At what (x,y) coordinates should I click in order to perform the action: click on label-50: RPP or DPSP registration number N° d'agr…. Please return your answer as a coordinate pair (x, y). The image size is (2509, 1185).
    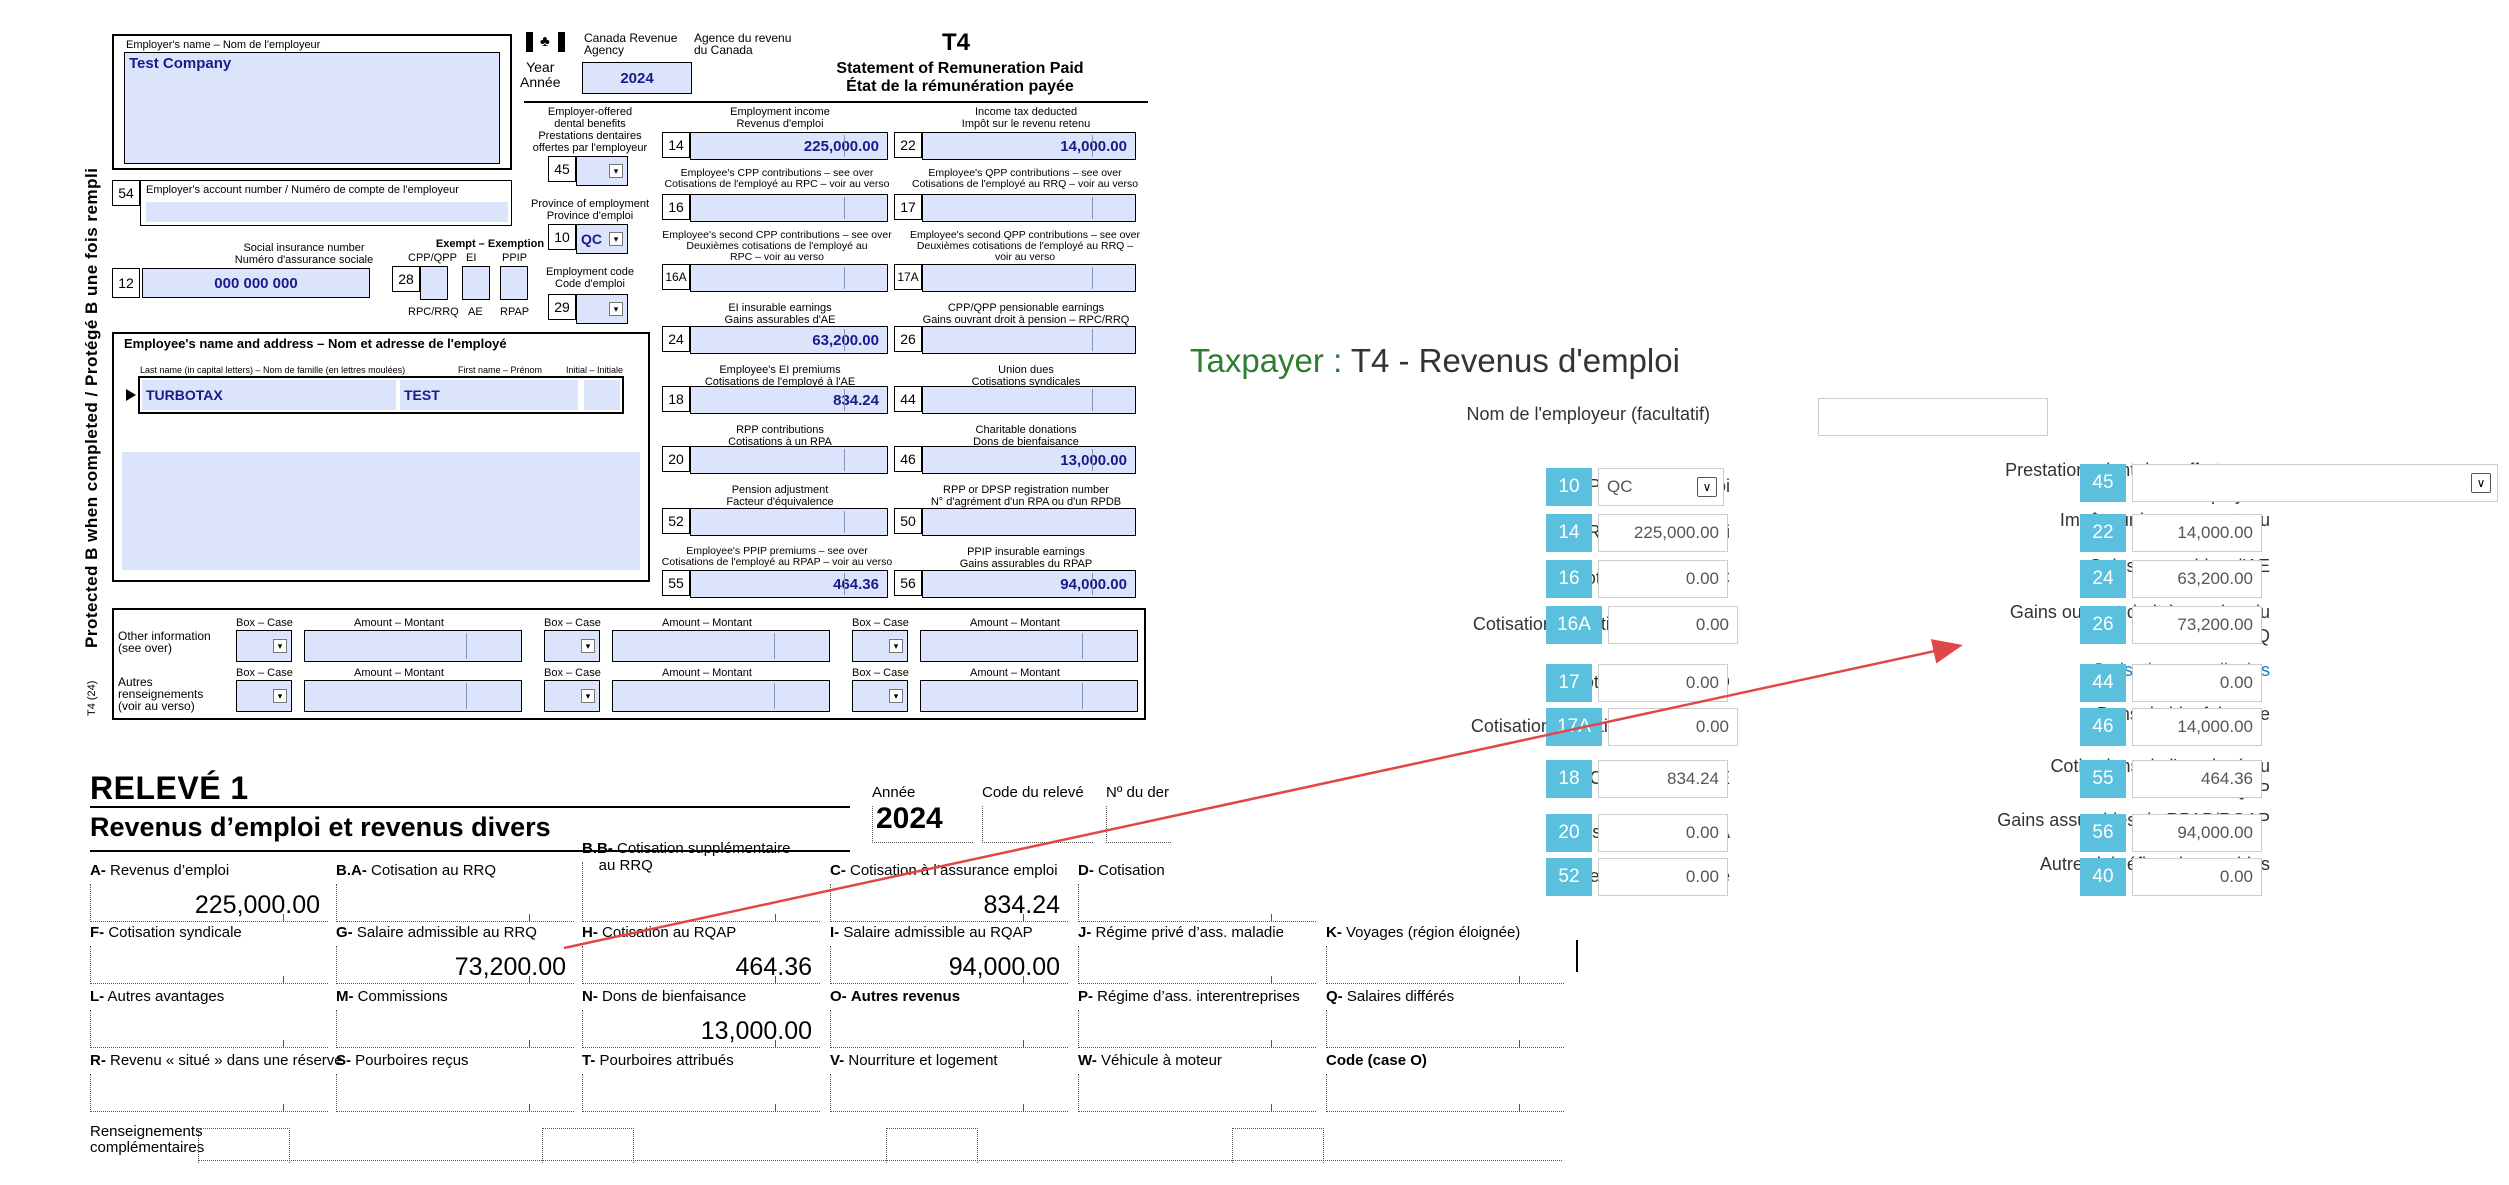
    Looking at the image, I should click on (1026, 496).